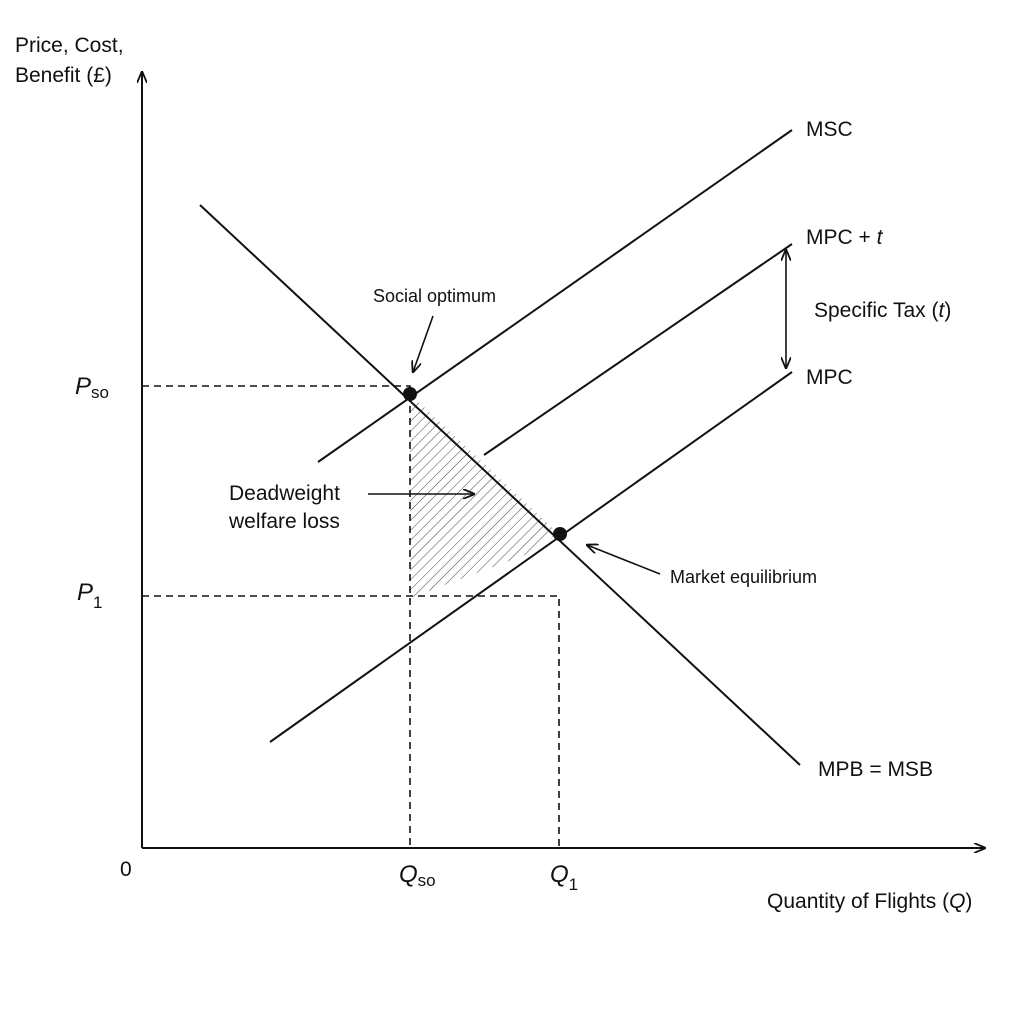 Image resolution: width=1024 pixels, height=1024 pixels. What do you see at coordinates (284, 493) in the screenshot?
I see `annotation: Deadweight` at bounding box center [284, 493].